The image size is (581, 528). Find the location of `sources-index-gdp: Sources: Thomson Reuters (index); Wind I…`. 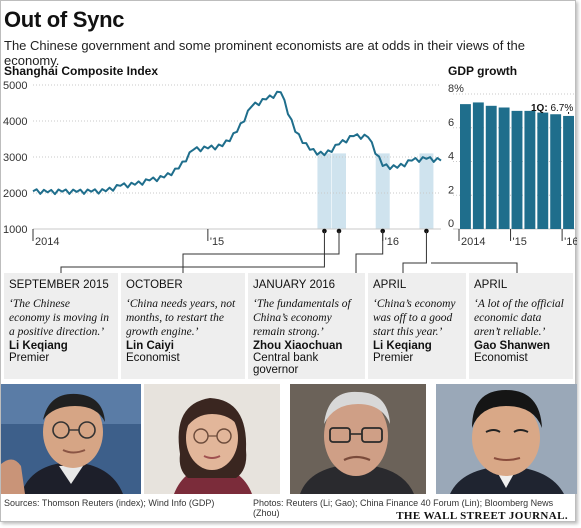

sources-index-gdp: Sources: Thomson Reuters (index); Wind I… is located at coordinates (109, 503).